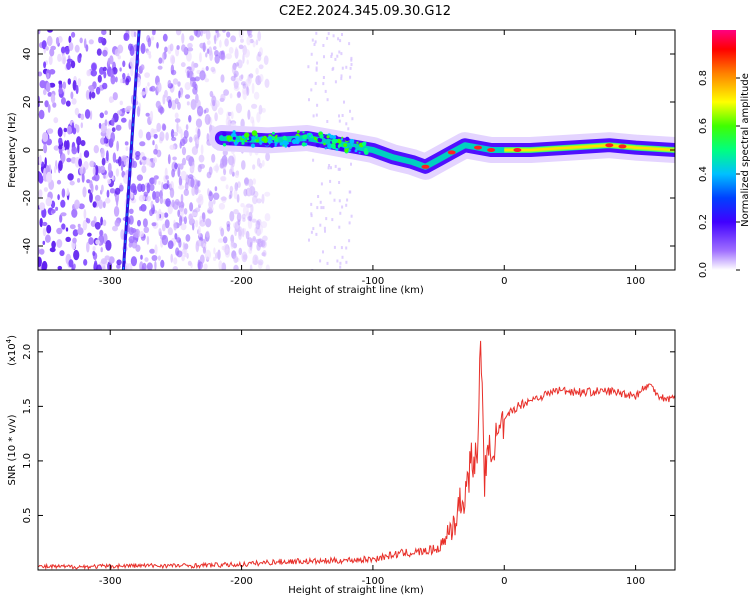 The height and width of the screenshot is (600, 750). Describe the element at coordinates (373, 281) in the screenshot. I see `x-tick-label: -100` at that location.